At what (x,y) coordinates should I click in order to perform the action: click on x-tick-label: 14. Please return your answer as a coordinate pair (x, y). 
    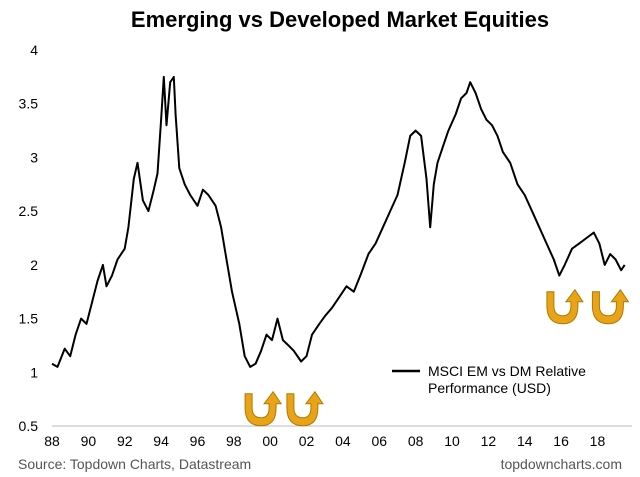
    Looking at the image, I should click on (525, 441).